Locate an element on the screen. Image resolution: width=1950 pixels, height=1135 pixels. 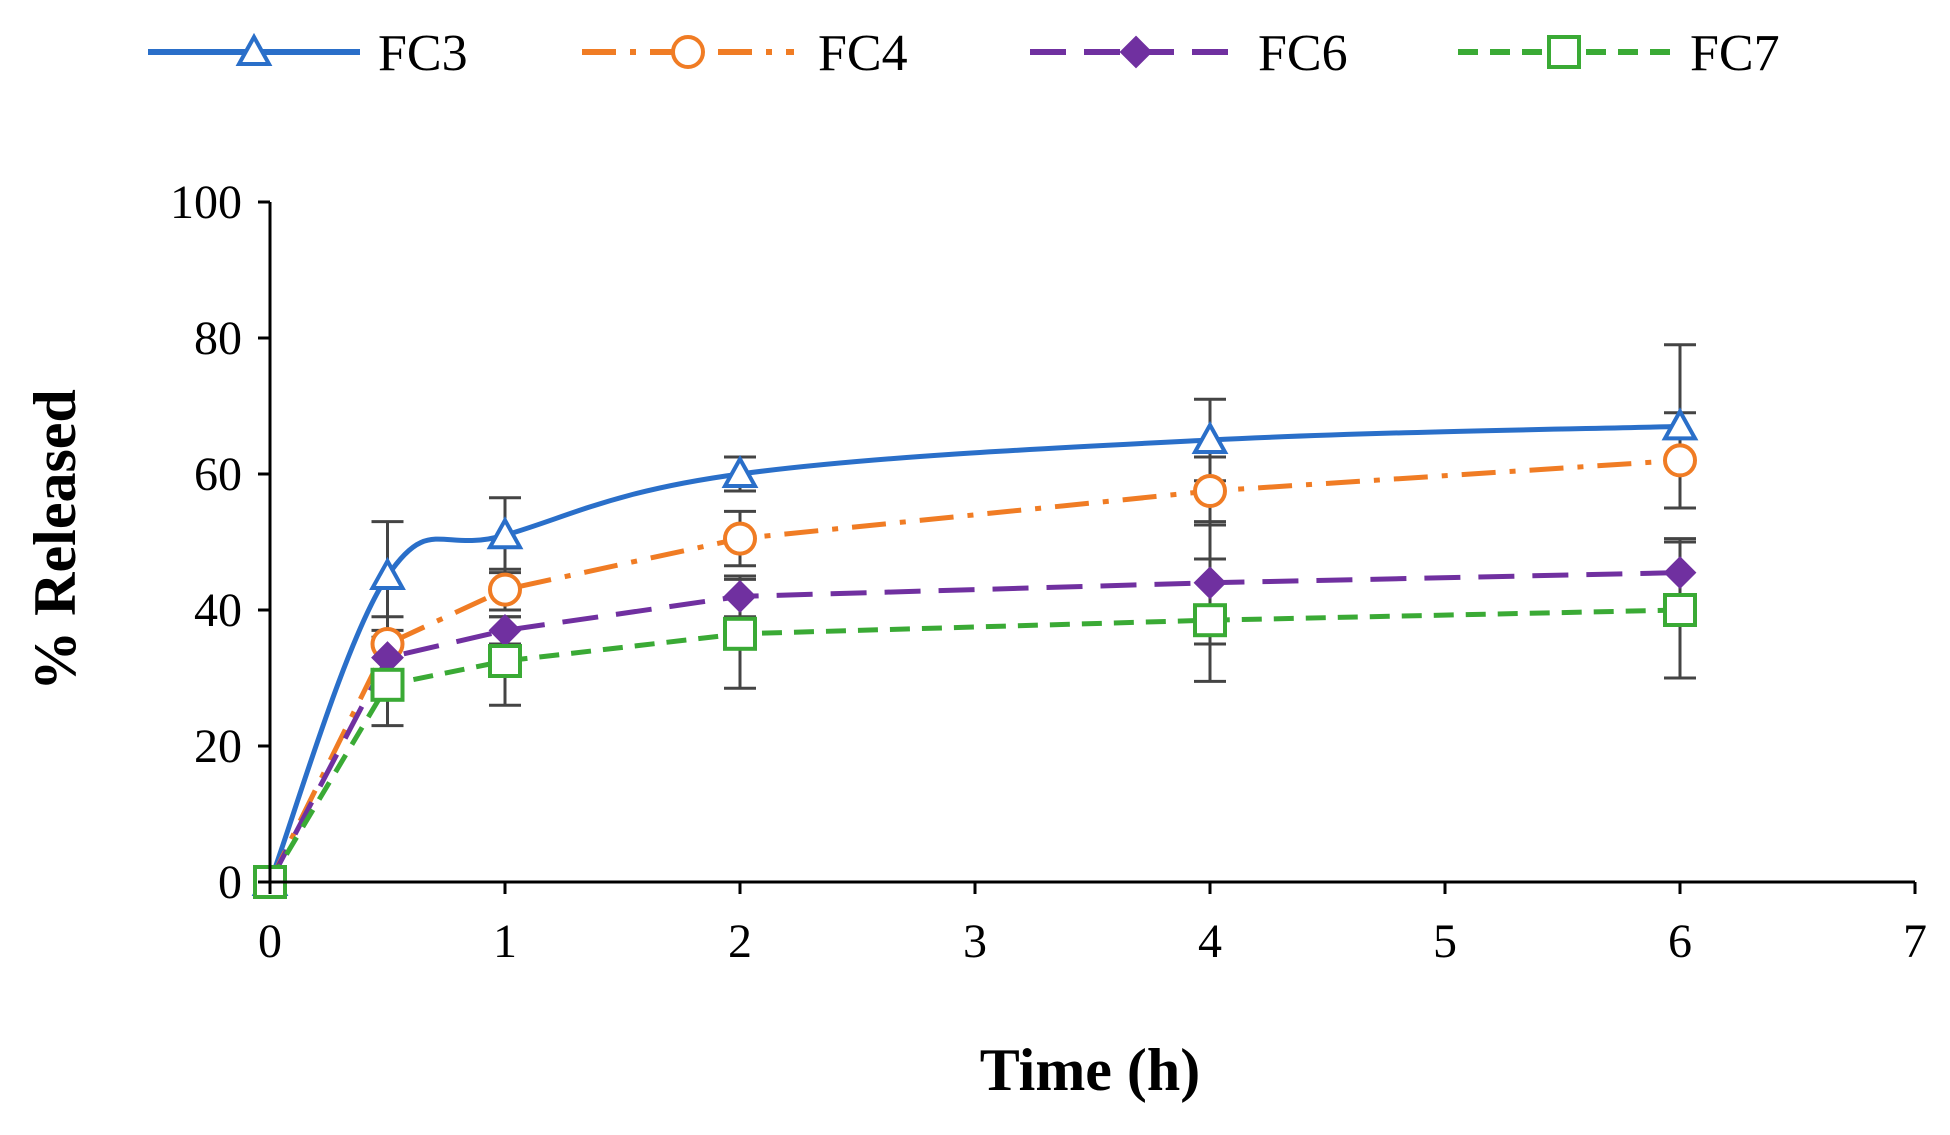
x-tick-label: 4 is located at coordinates (1210, 941).